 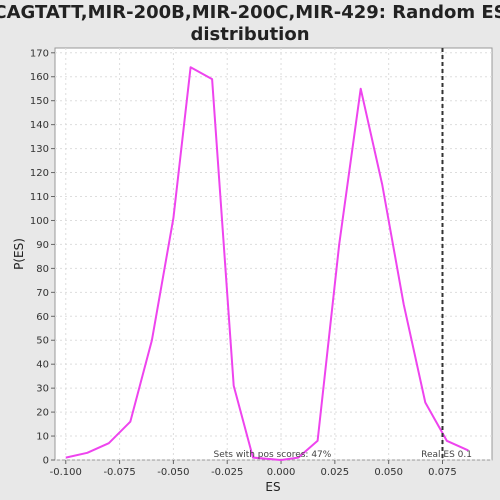 I want to click on y-tick-label: 10, so click(x=42, y=437).